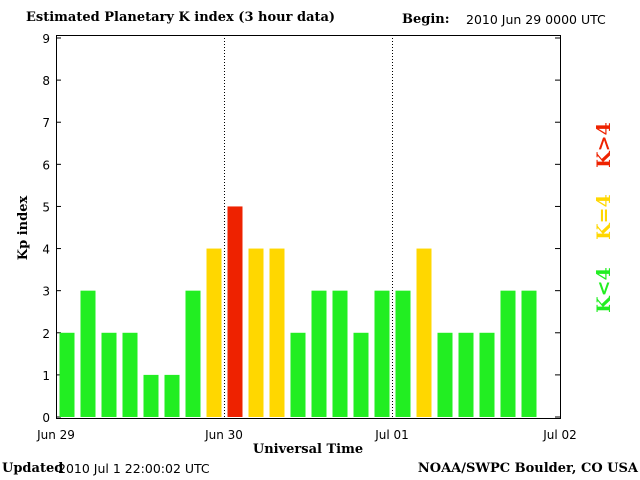  Describe the element at coordinates (604, 290) in the screenshot. I see `legend-item: K<4` at that location.